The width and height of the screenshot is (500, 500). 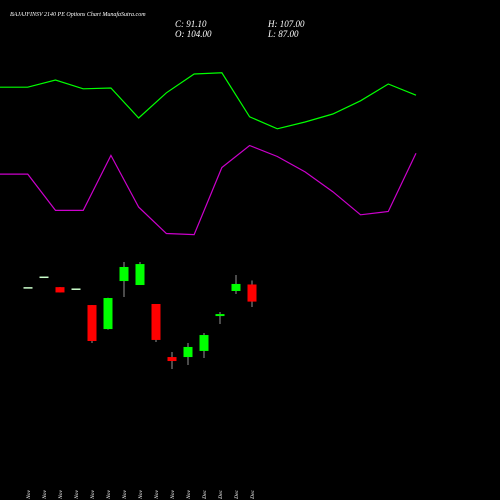 I want to click on x-tick-label: 26 Nov, so click(x=157, y=494).